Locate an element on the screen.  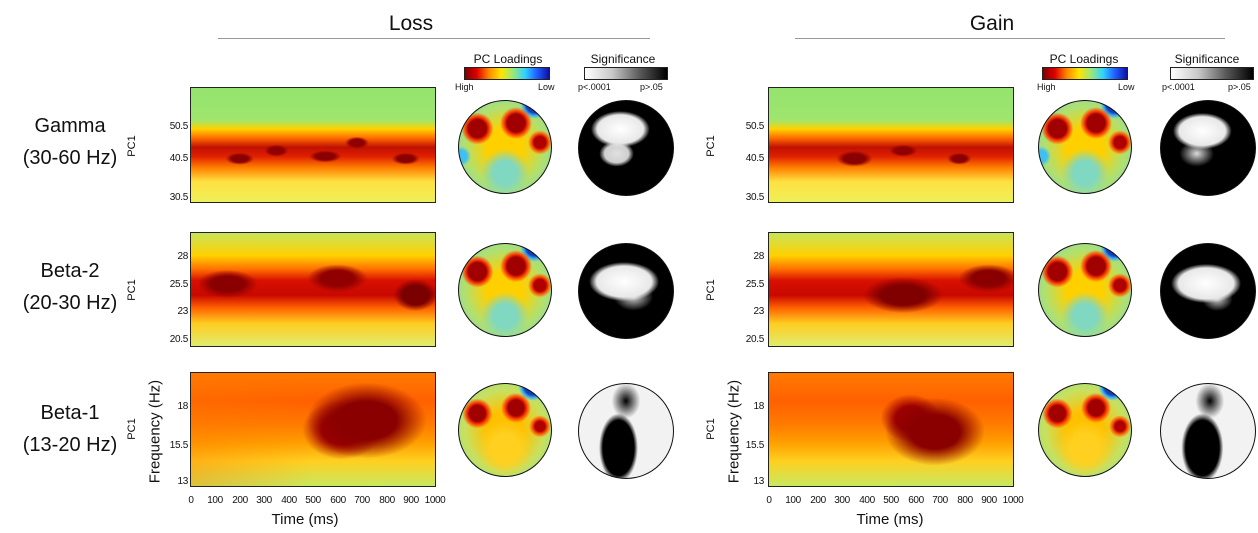
significance-high: p>.05 is located at coordinates (651, 87).